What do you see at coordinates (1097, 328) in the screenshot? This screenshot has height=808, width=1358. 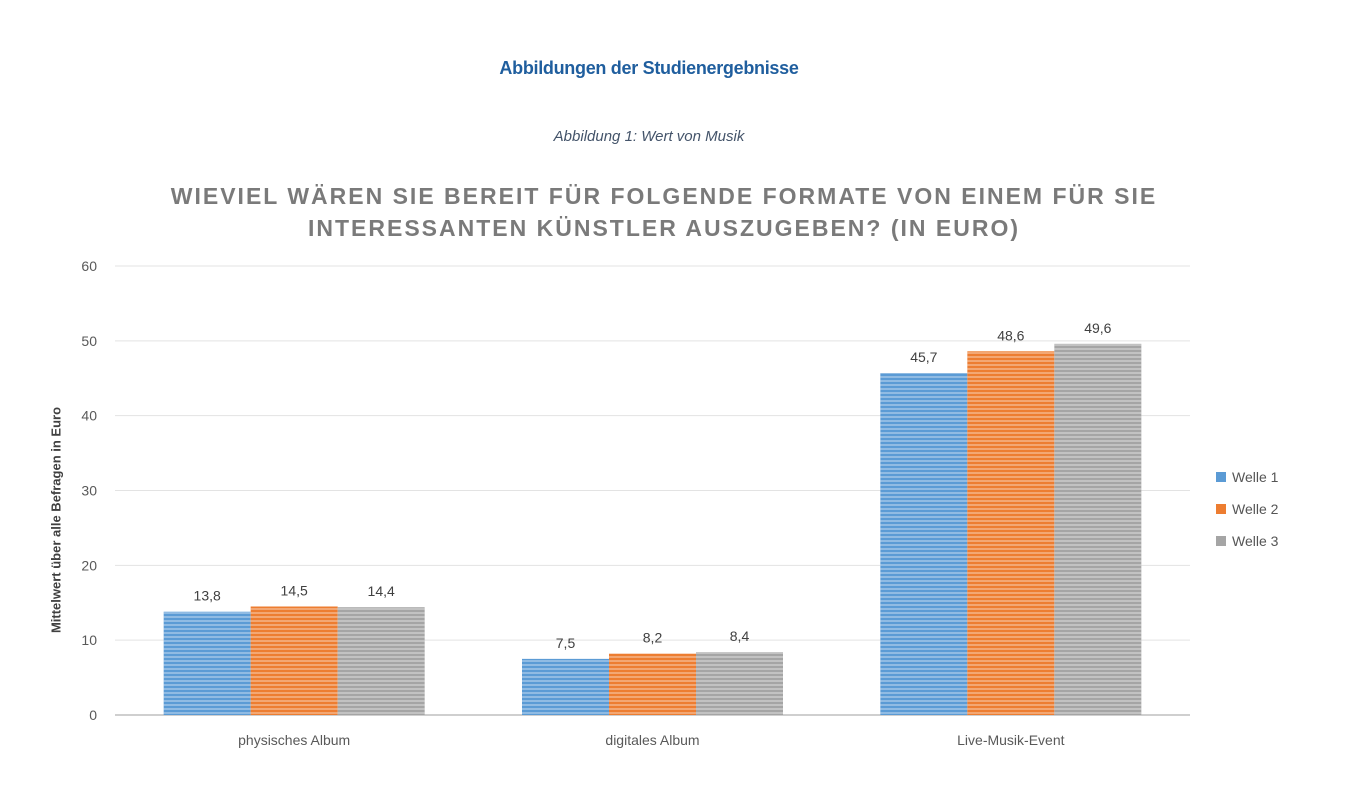 I see `data-label: 49,6` at bounding box center [1097, 328].